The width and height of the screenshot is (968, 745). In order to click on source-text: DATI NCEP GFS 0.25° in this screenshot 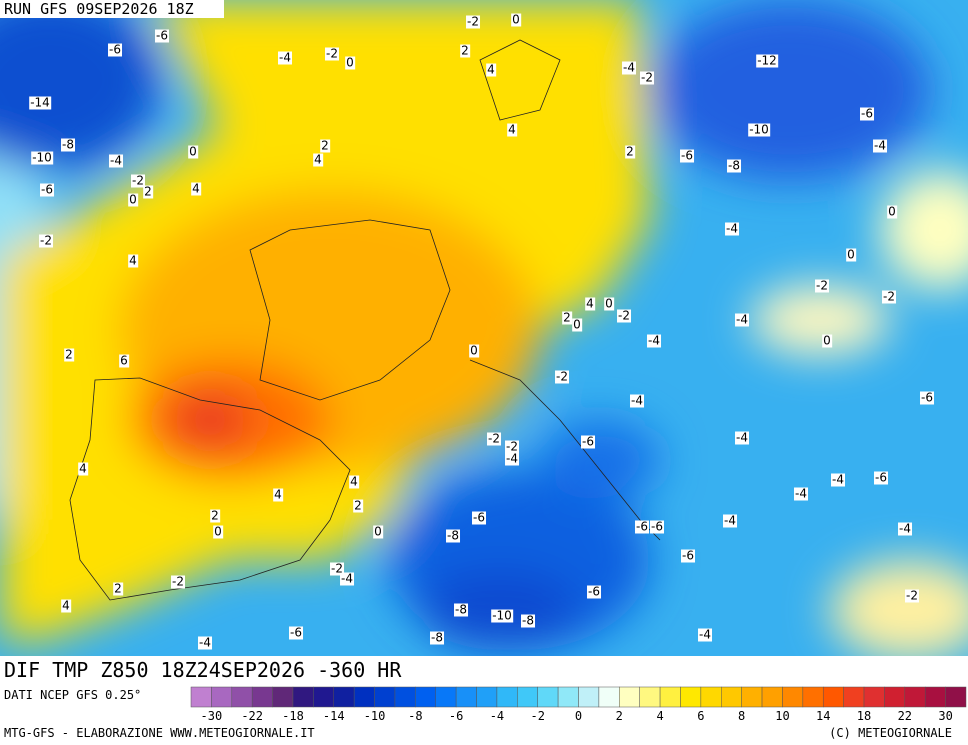, I will do `click(73, 695)`.